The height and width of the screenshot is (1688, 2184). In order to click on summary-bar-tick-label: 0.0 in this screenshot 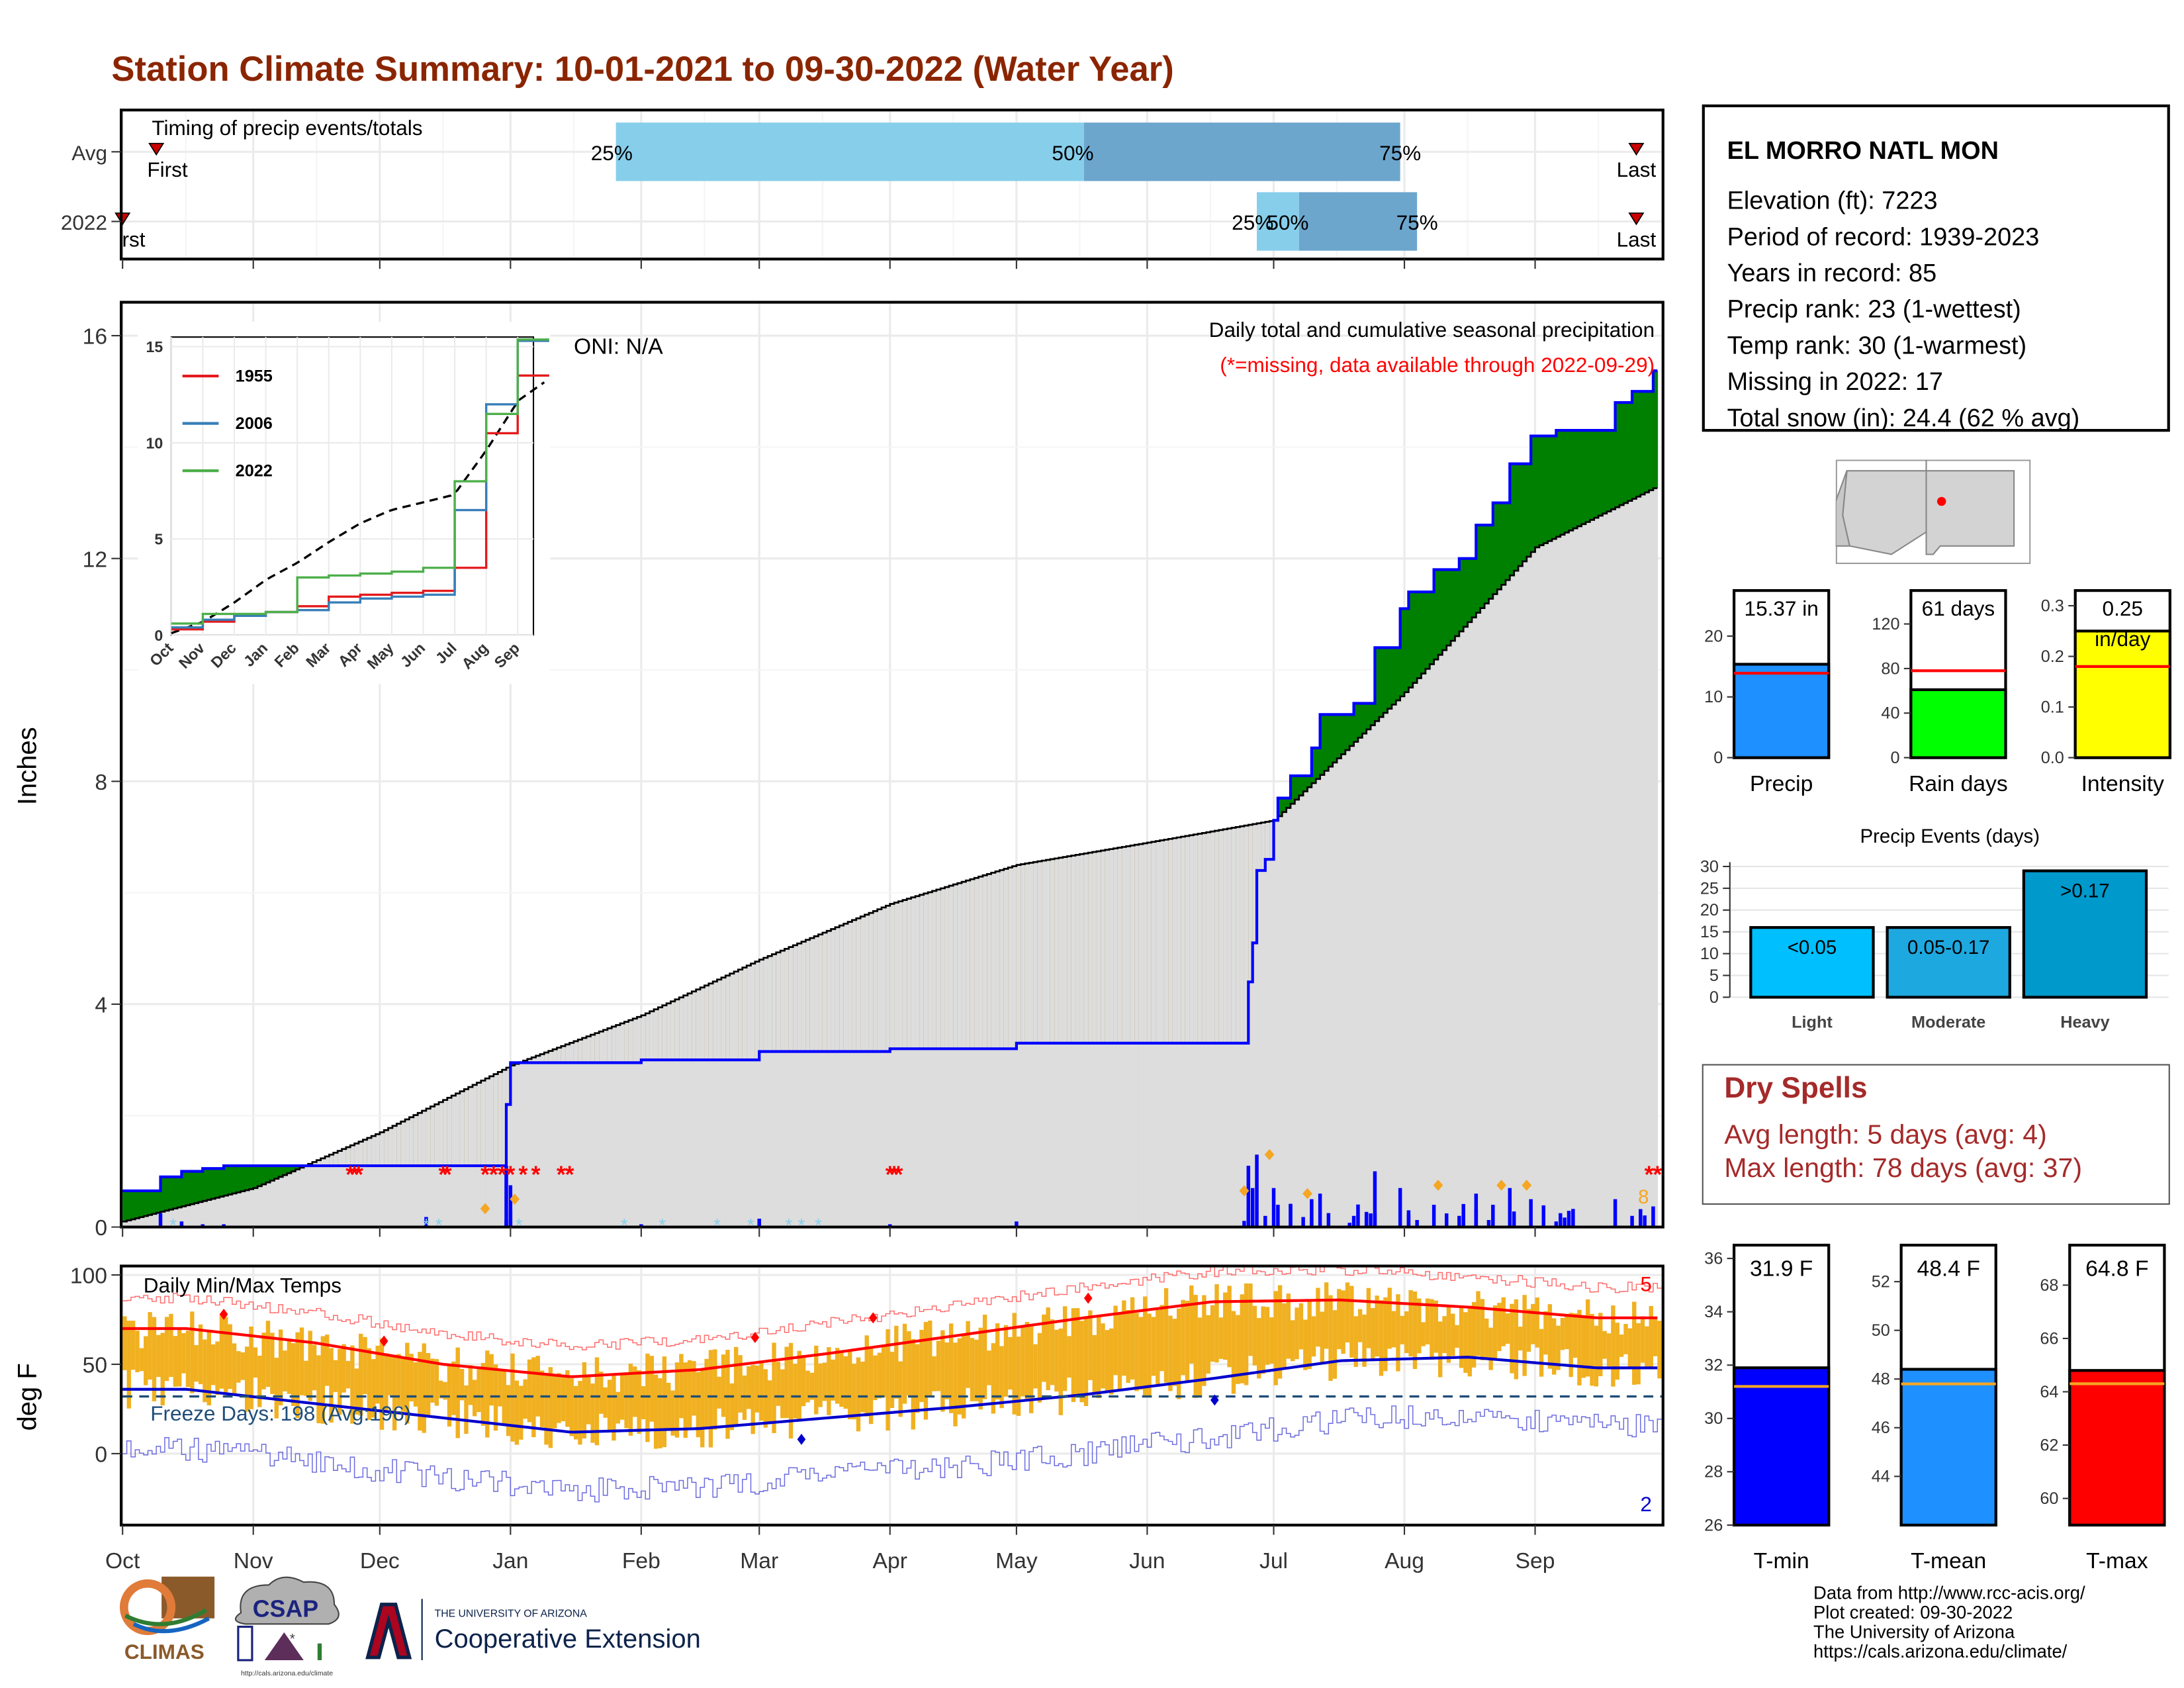, I will do `click(2052, 758)`.